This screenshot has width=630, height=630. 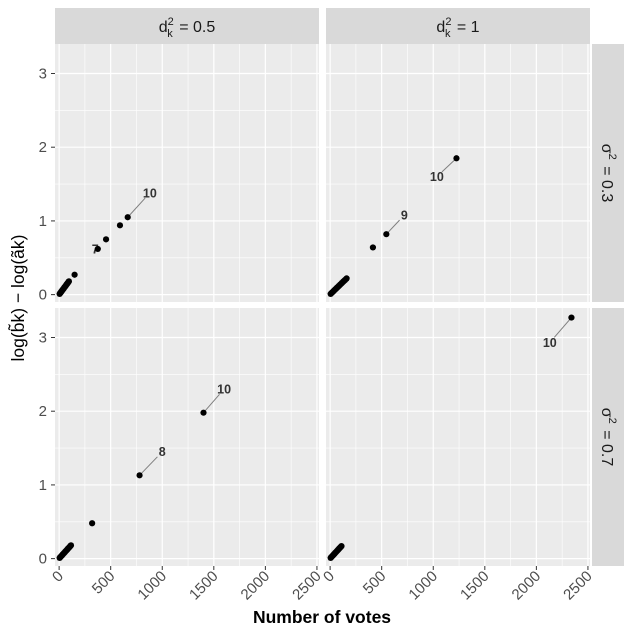 I want to click on strip-label: d2 k = 1, so click(x=457, y=28).